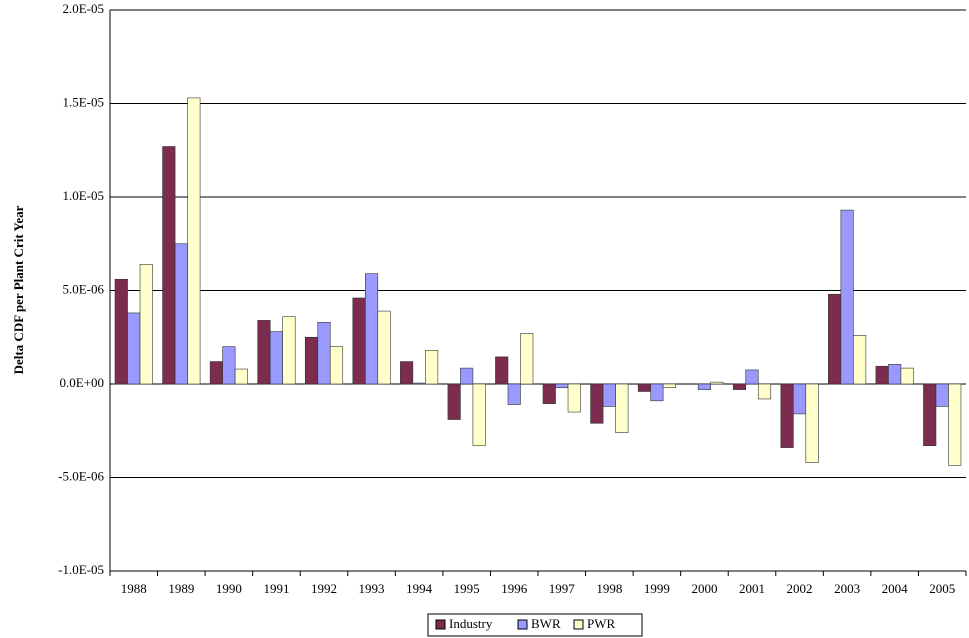 The width and height of the screenshot is (969, 638). I want to click on legend-label: Industry, so click(471, 623).